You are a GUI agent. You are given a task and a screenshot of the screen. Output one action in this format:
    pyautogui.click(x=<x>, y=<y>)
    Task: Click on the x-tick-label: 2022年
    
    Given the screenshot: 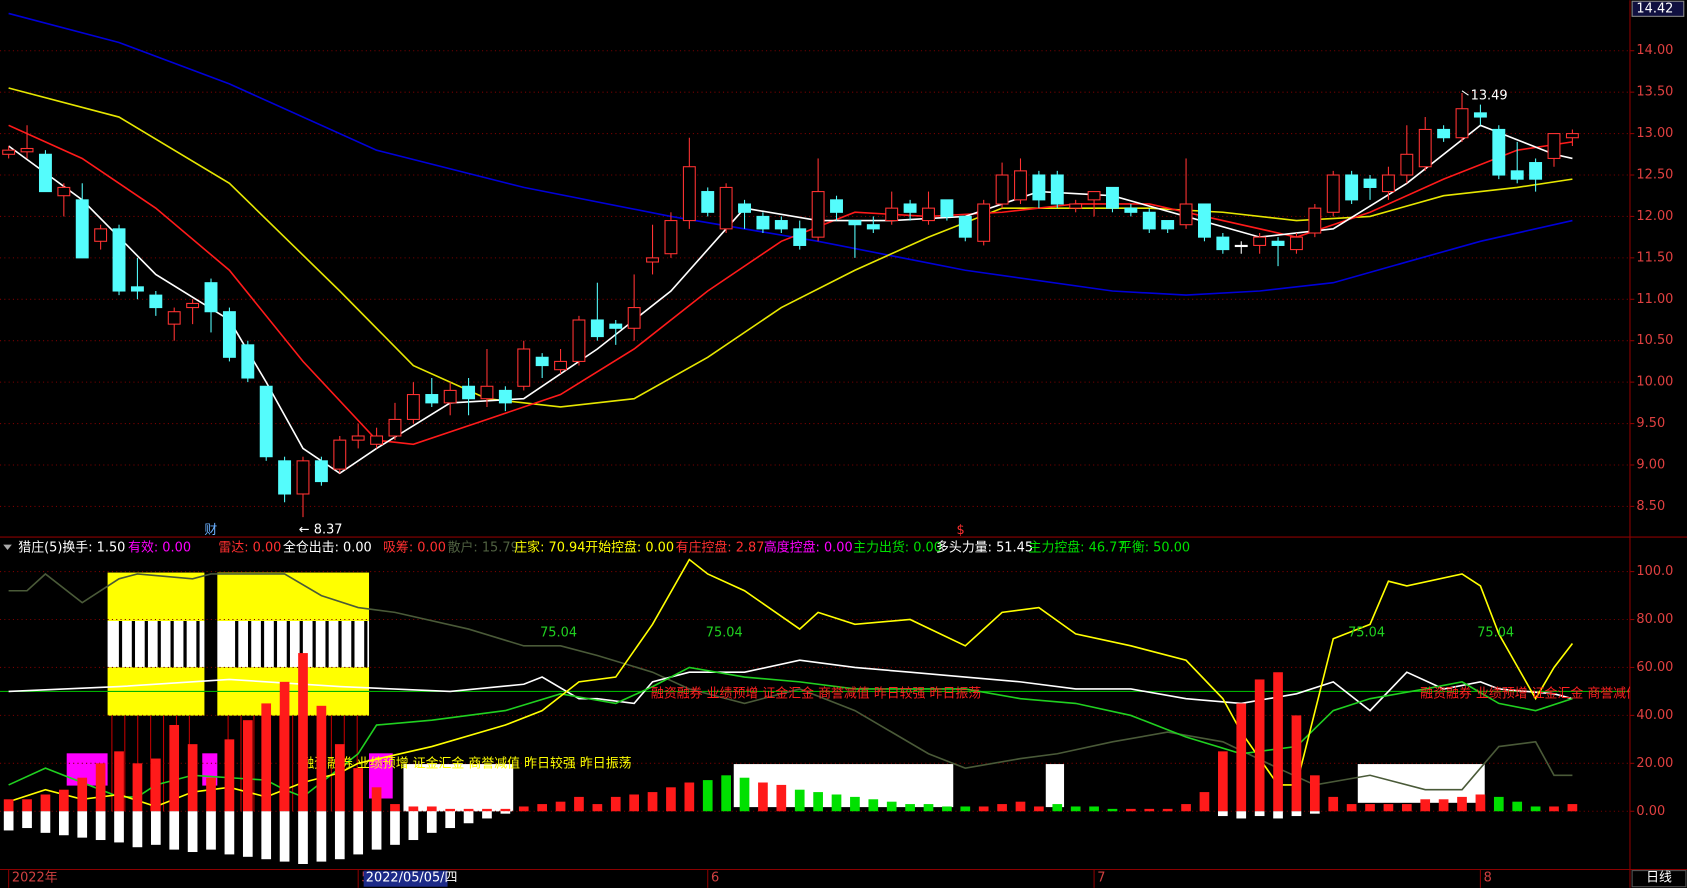 What is the action you would take?
    pyautogui.click(x=35, y=878)
    